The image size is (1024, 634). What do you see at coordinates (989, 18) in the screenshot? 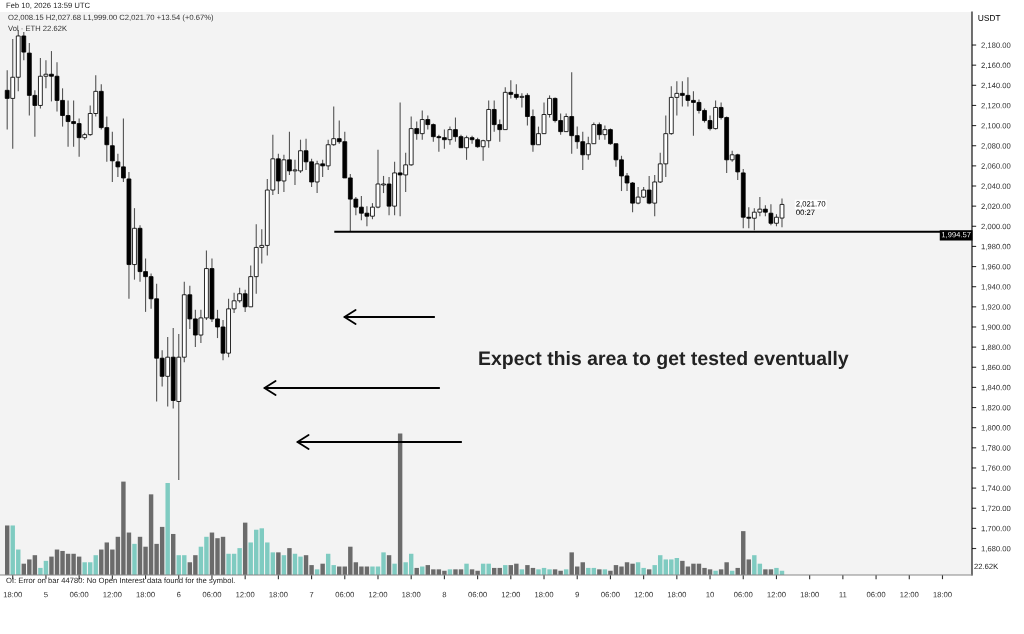
I see `y-axis-title: USDT` at bounding box center [989, 18].